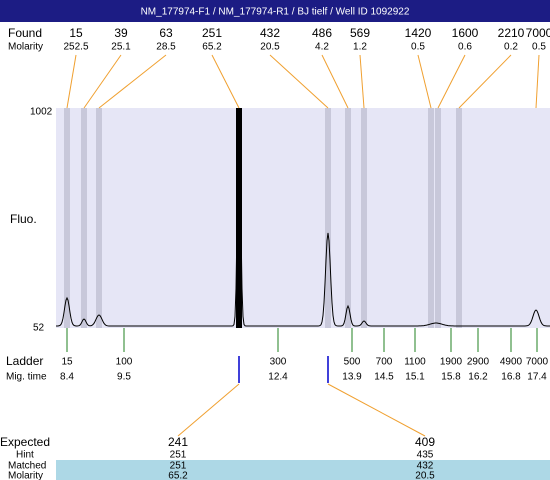 The image size is (550, 480). I want to click on mig-time: 15.1, so click(415, 377).